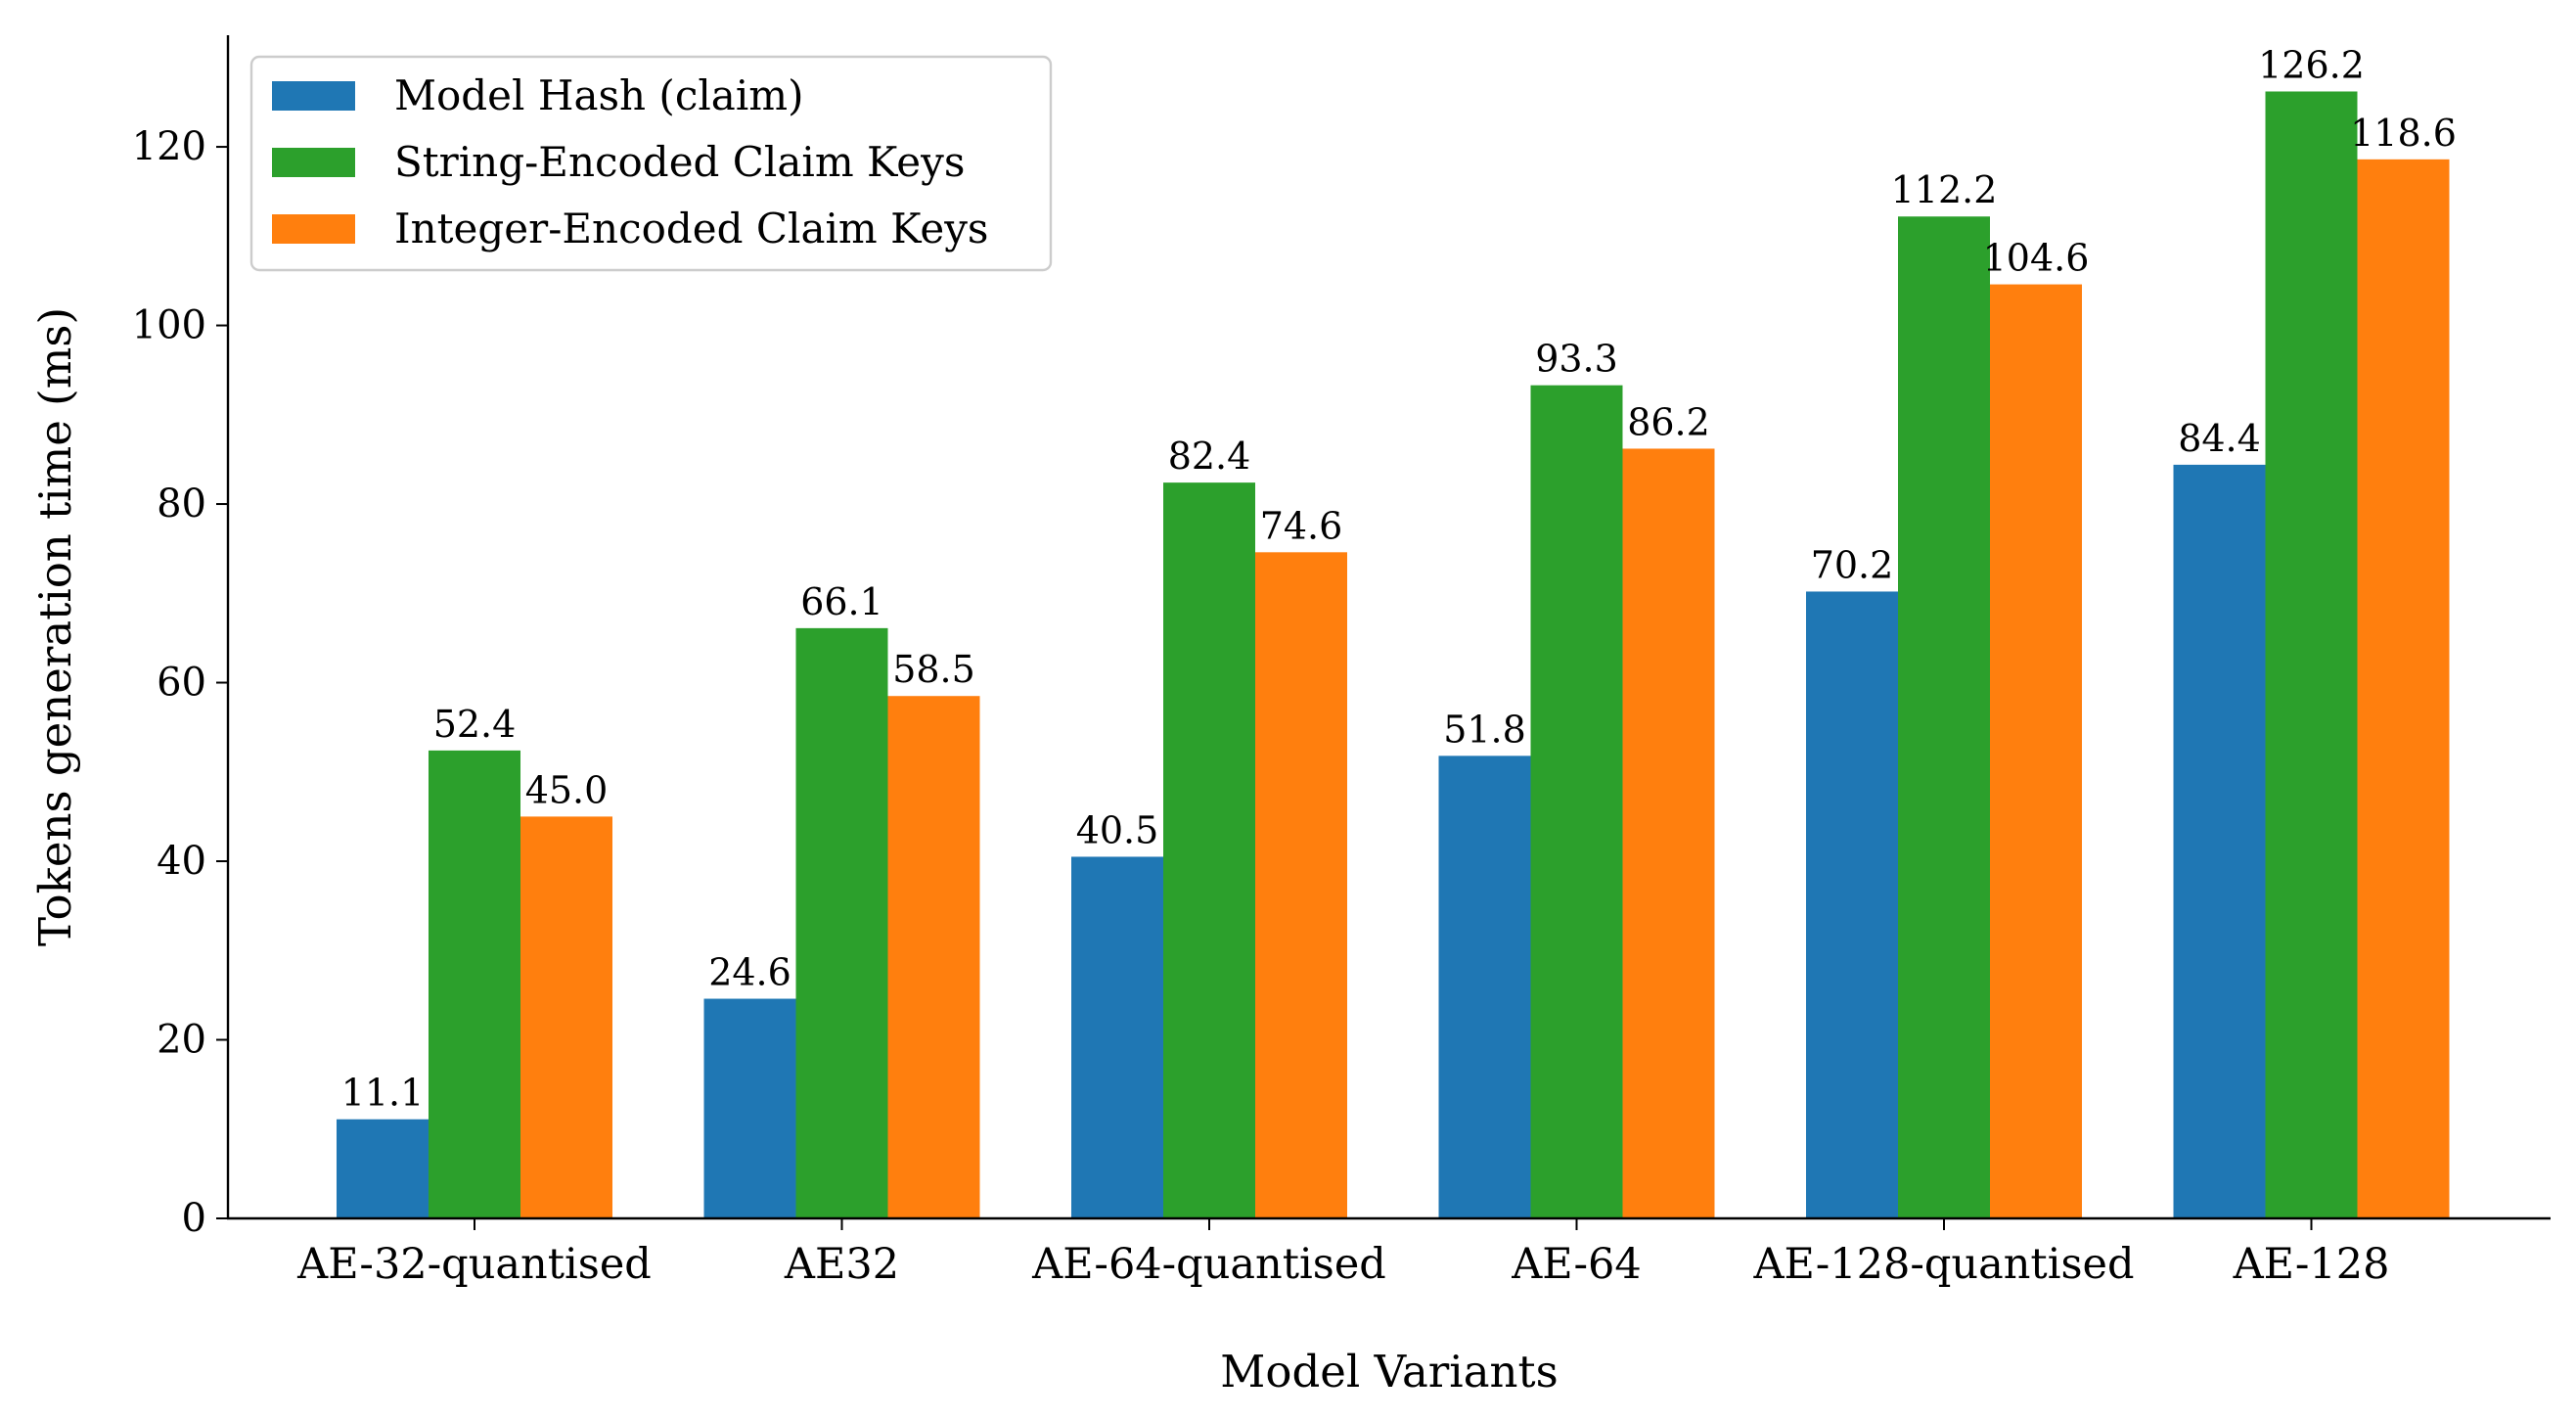  I want to click on data-label: 45.0, so click(567, 790).